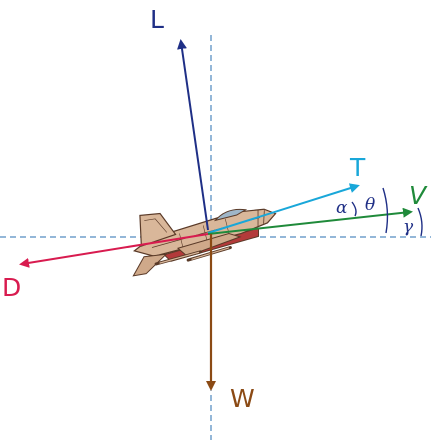  What do you see at coordinates (354, 209) in the screenshot?
I see `alpha-arc` at bounding box center [354, 209].